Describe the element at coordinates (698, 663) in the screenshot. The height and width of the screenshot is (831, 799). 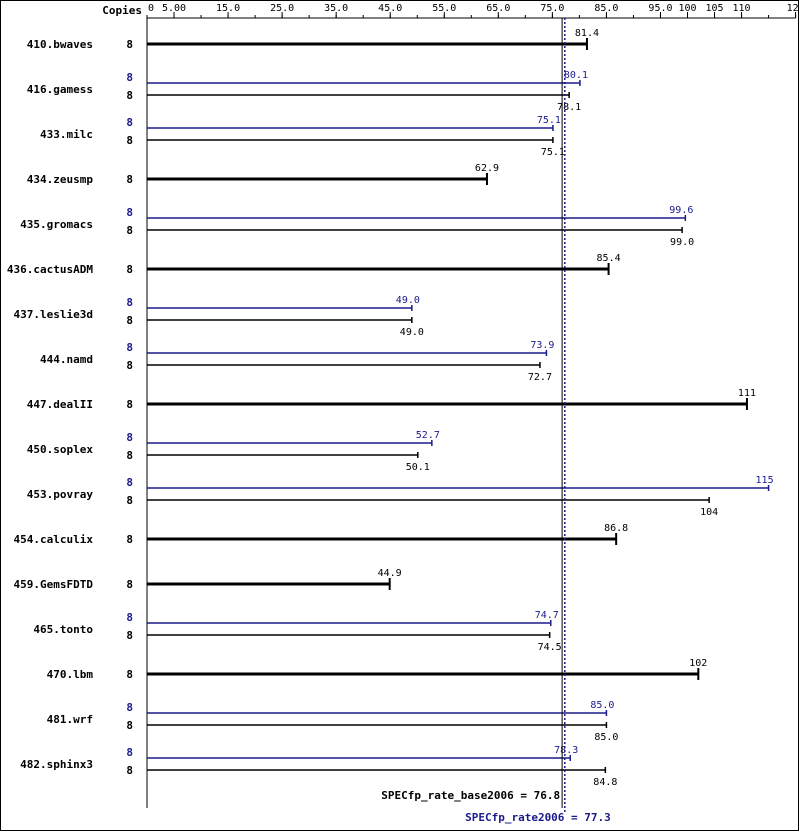
I see `base-value-label: 102` at that location.